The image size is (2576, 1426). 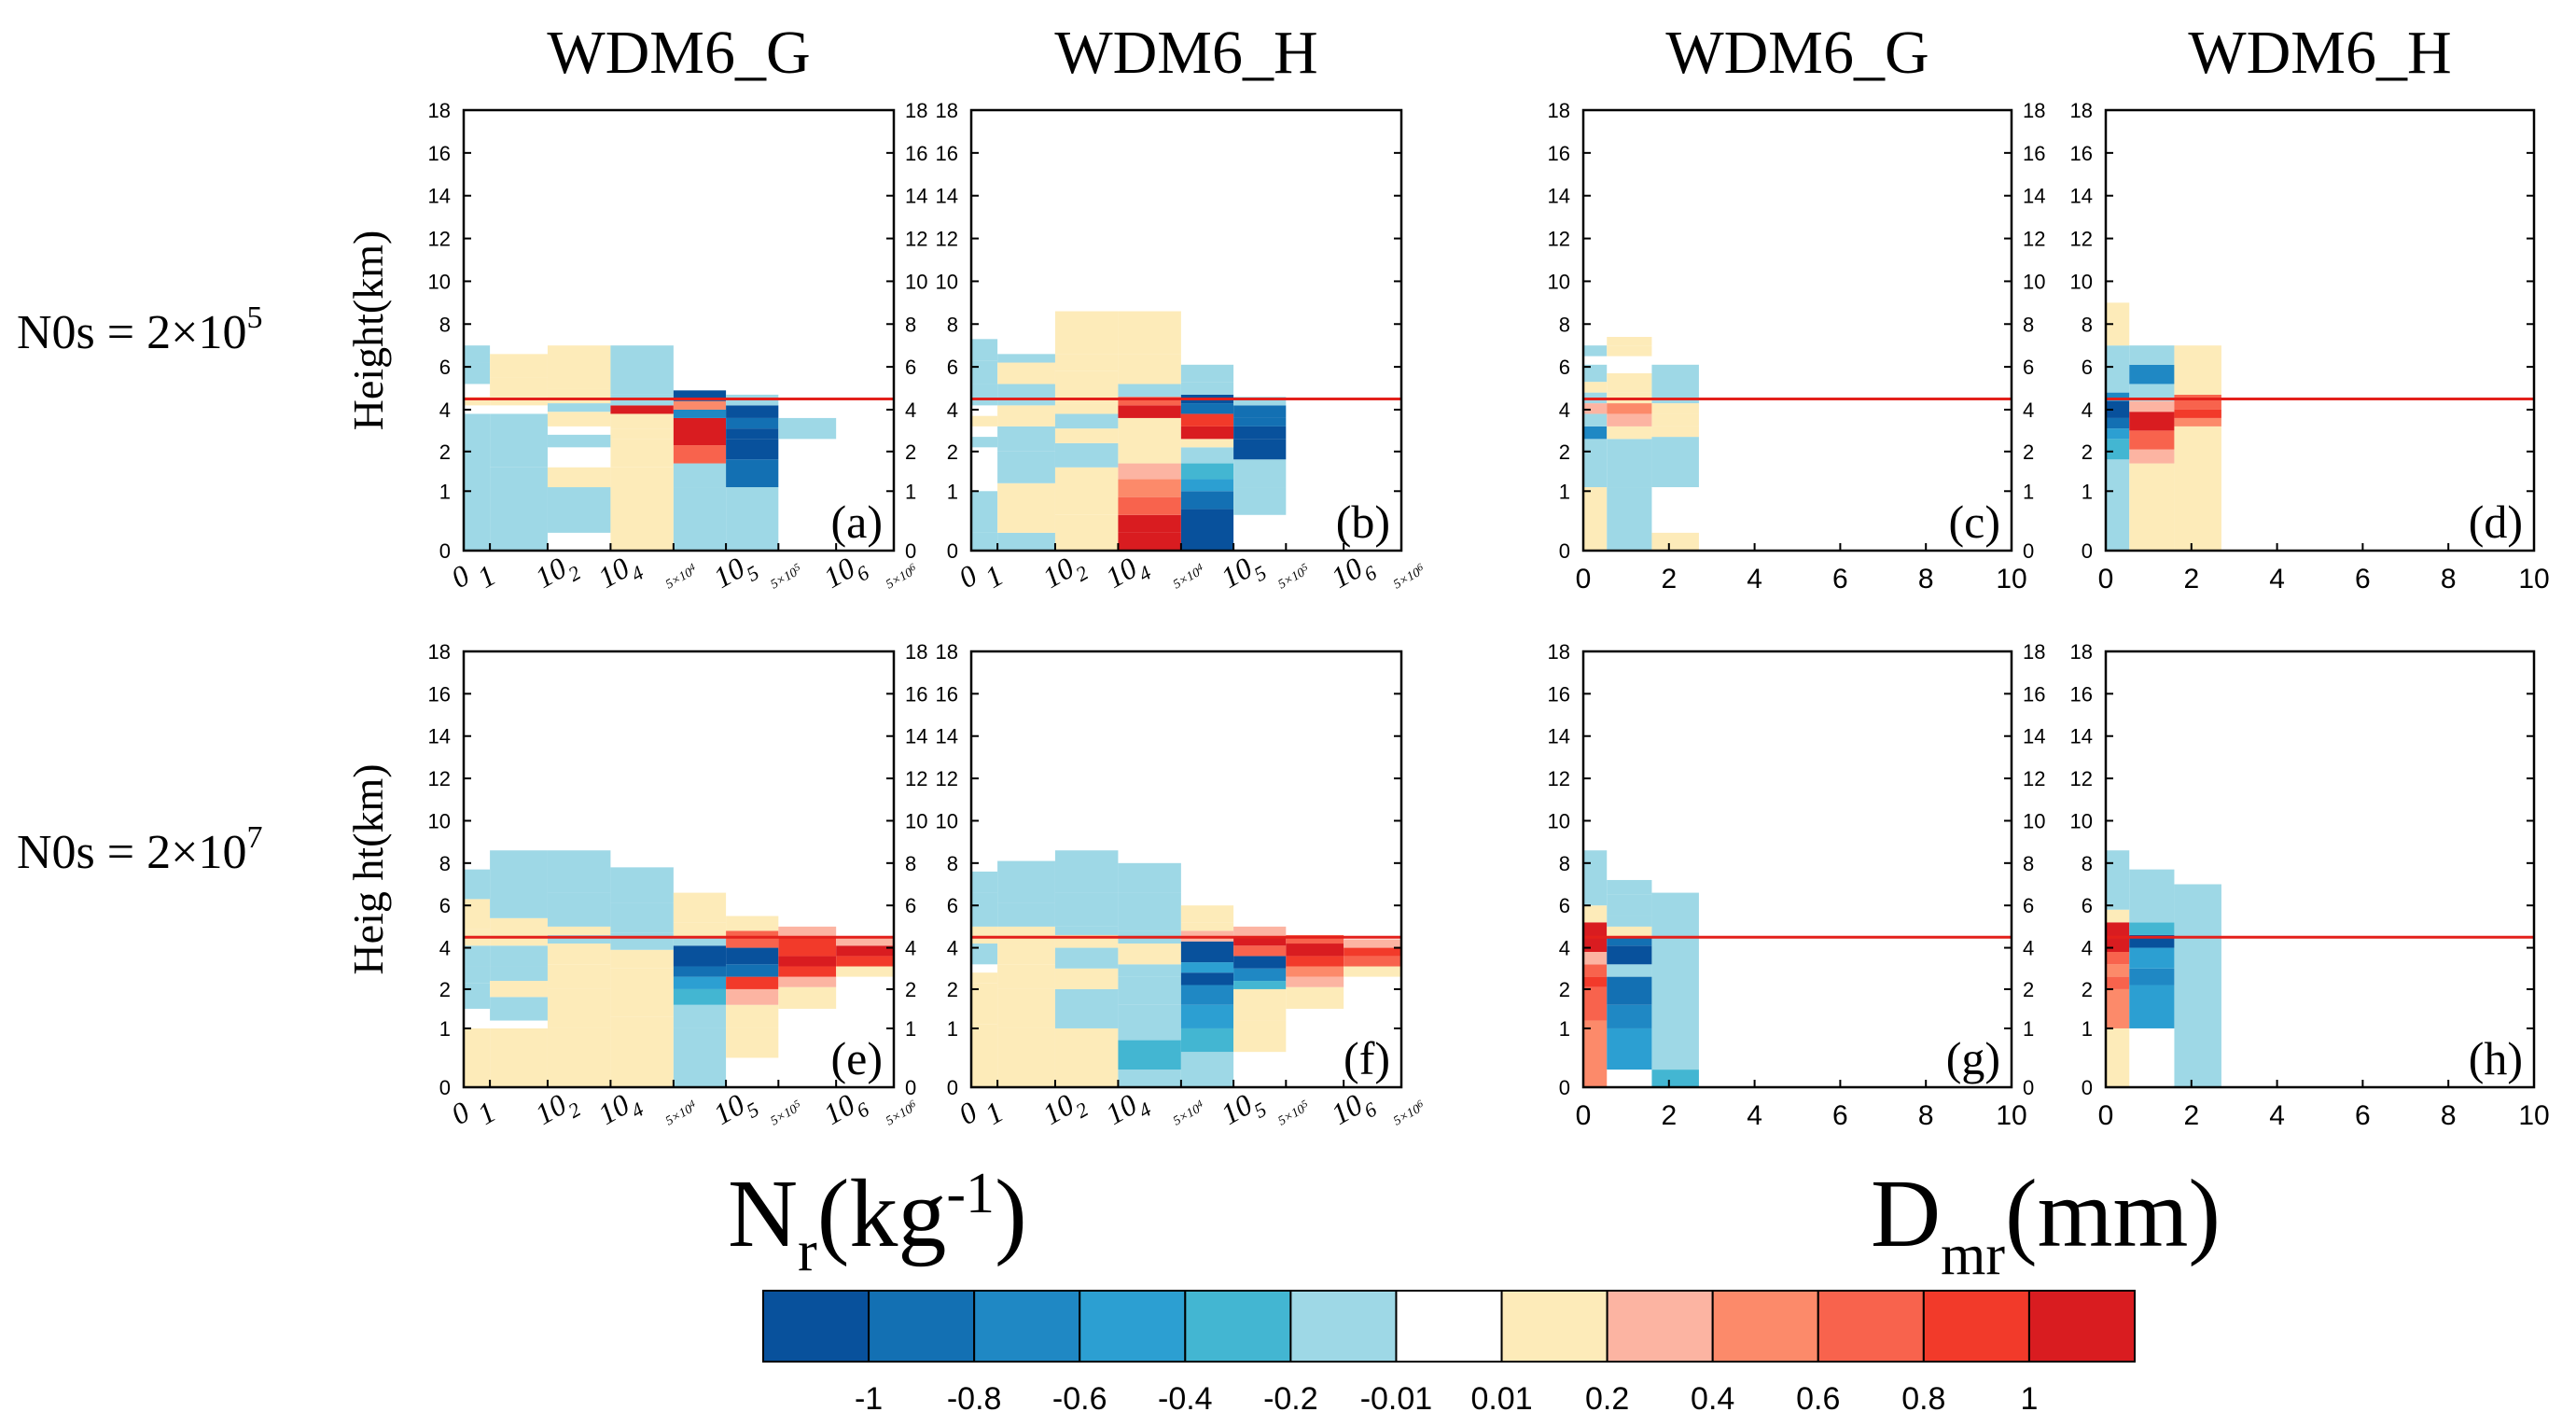 What do you see at coordinates (910, 452) in the screenshot?
I see `y-tick-label: 2` at bounding box center [910, 452].